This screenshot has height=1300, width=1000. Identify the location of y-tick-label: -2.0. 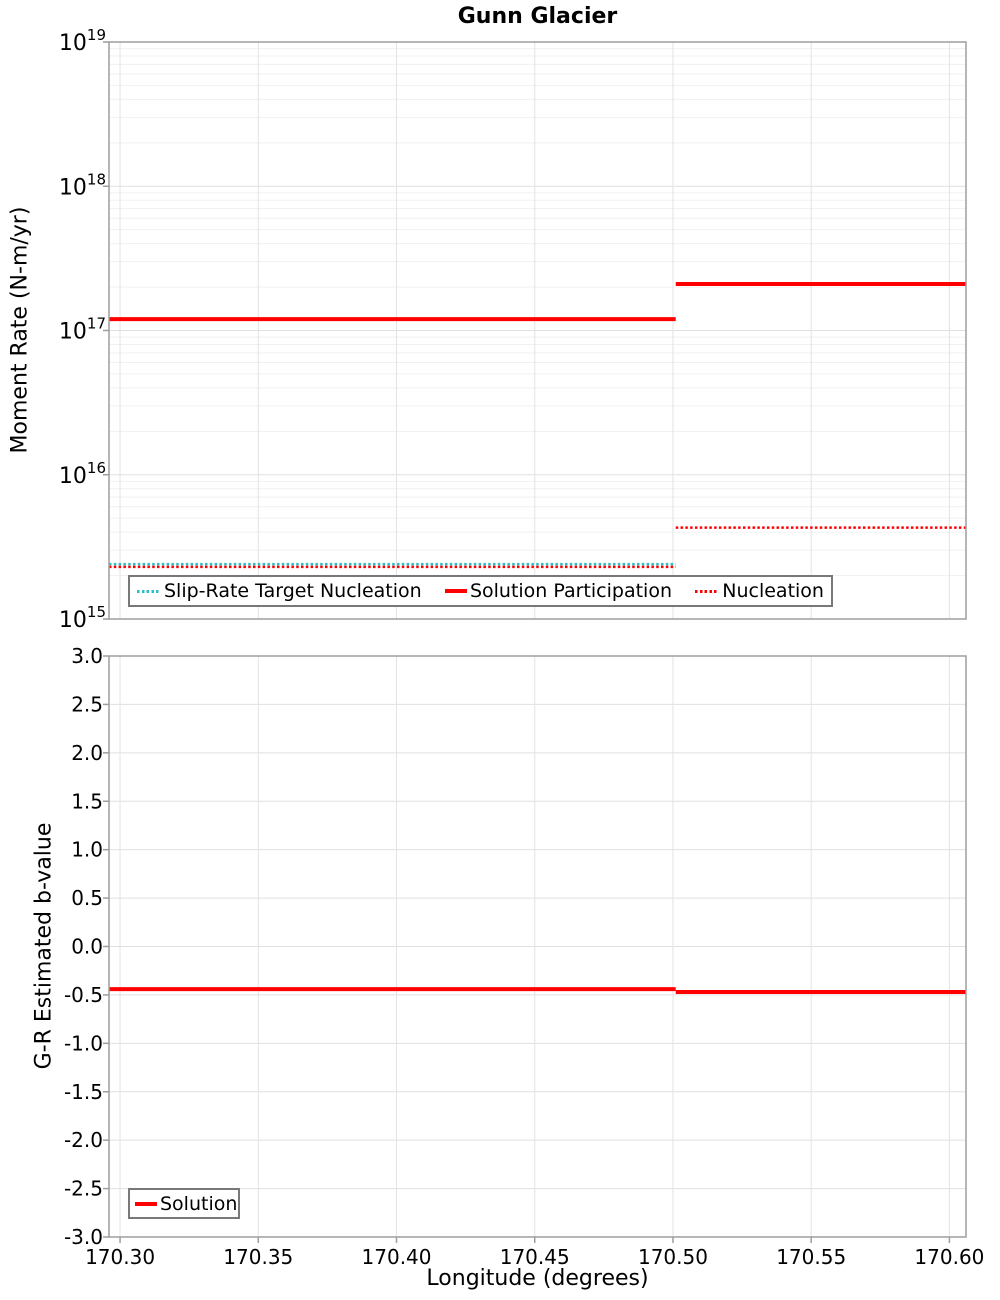
(83, 1140).